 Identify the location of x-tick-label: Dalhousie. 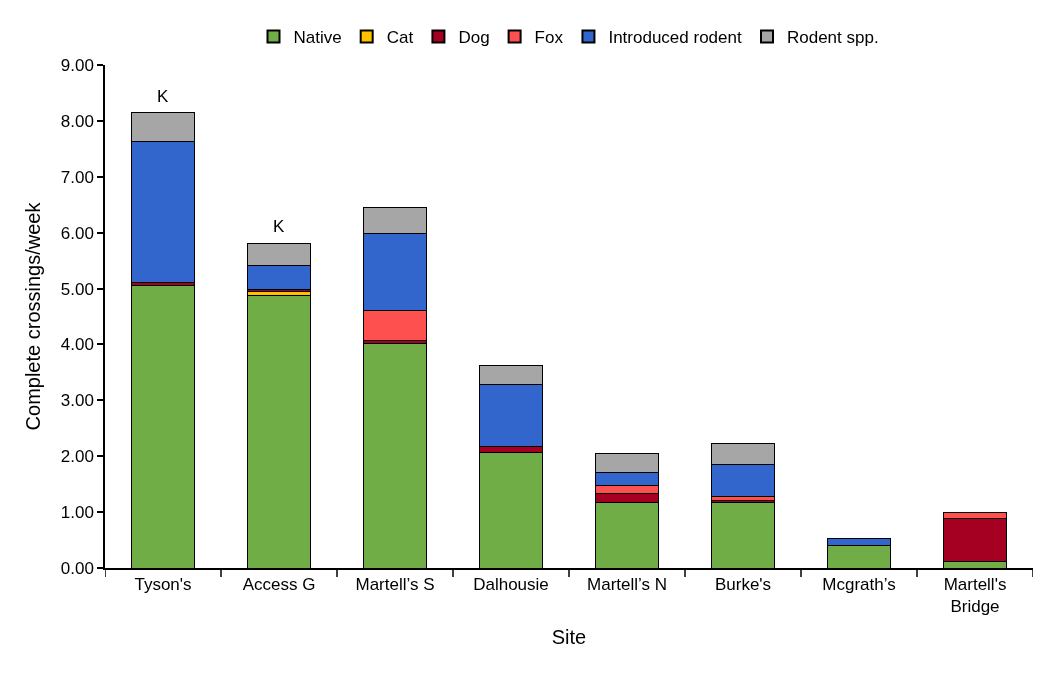
(511, 585).